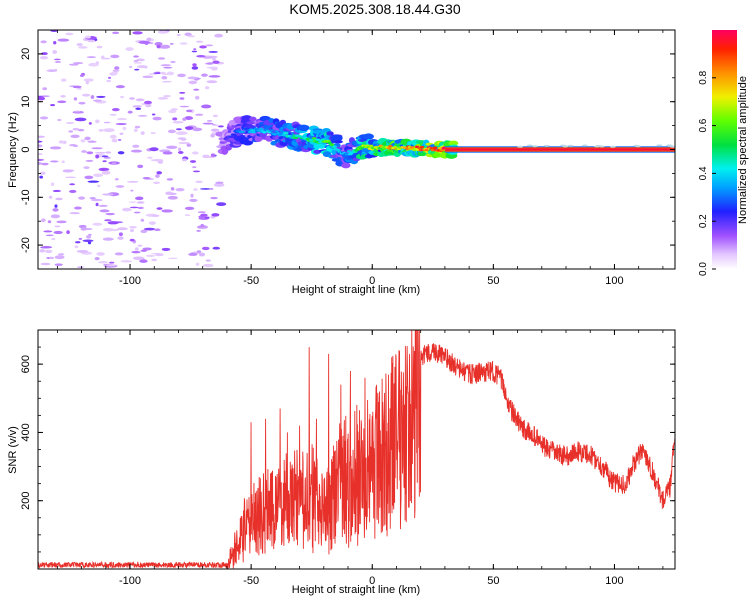 The width and height of the screenshot is (750, 600). I want to click on snr-y-label: SNR (v/v), so click(13, 450).